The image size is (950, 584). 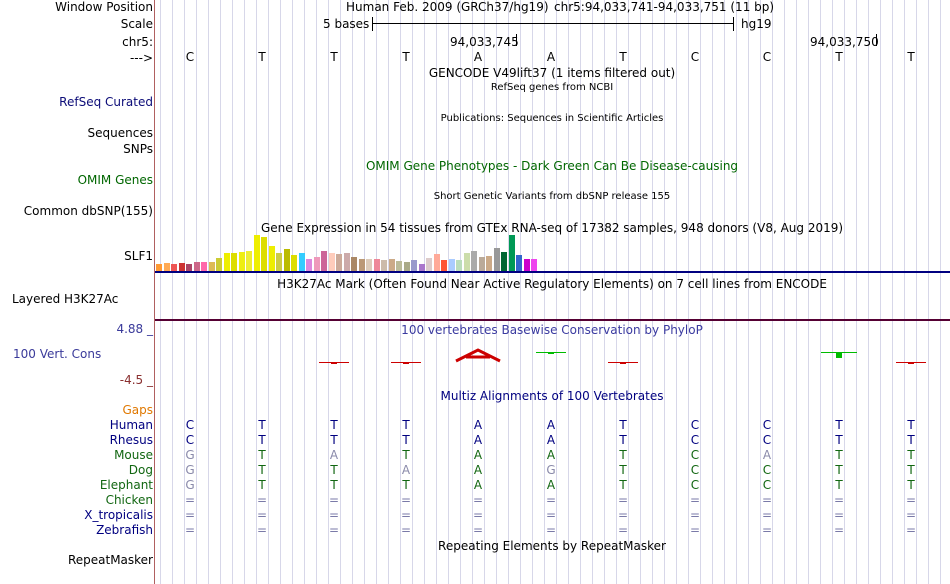 I want to click on position-readout: chr5:94,033,741-94,033,751 (11 bp), so click(x=664, y=7).